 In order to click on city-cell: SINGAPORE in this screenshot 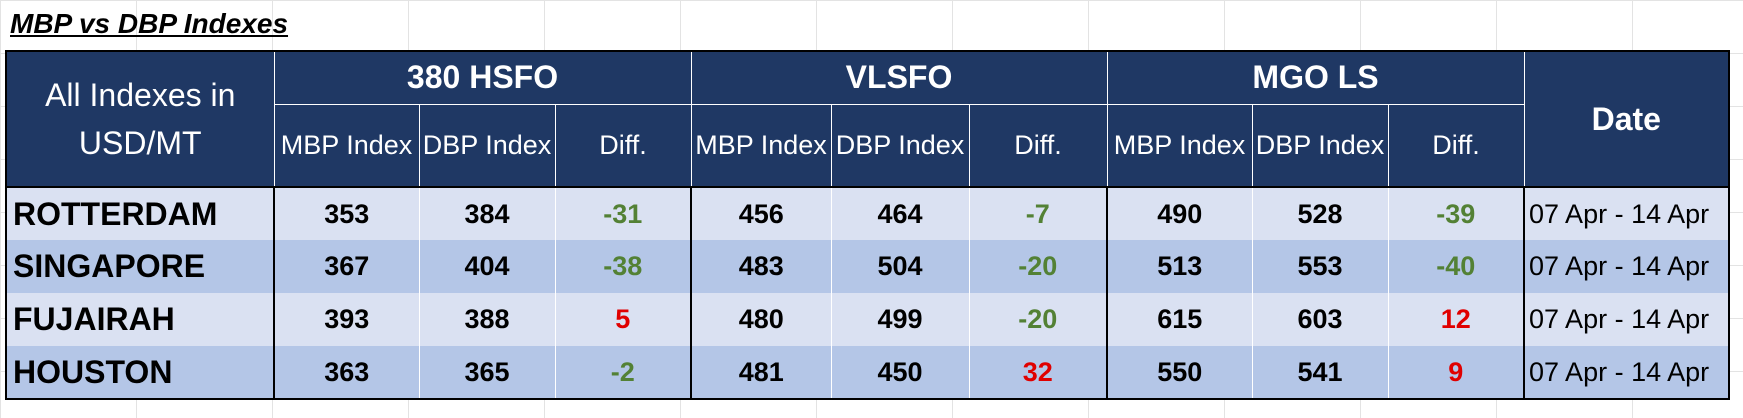, I will do `click(140, 266)`.